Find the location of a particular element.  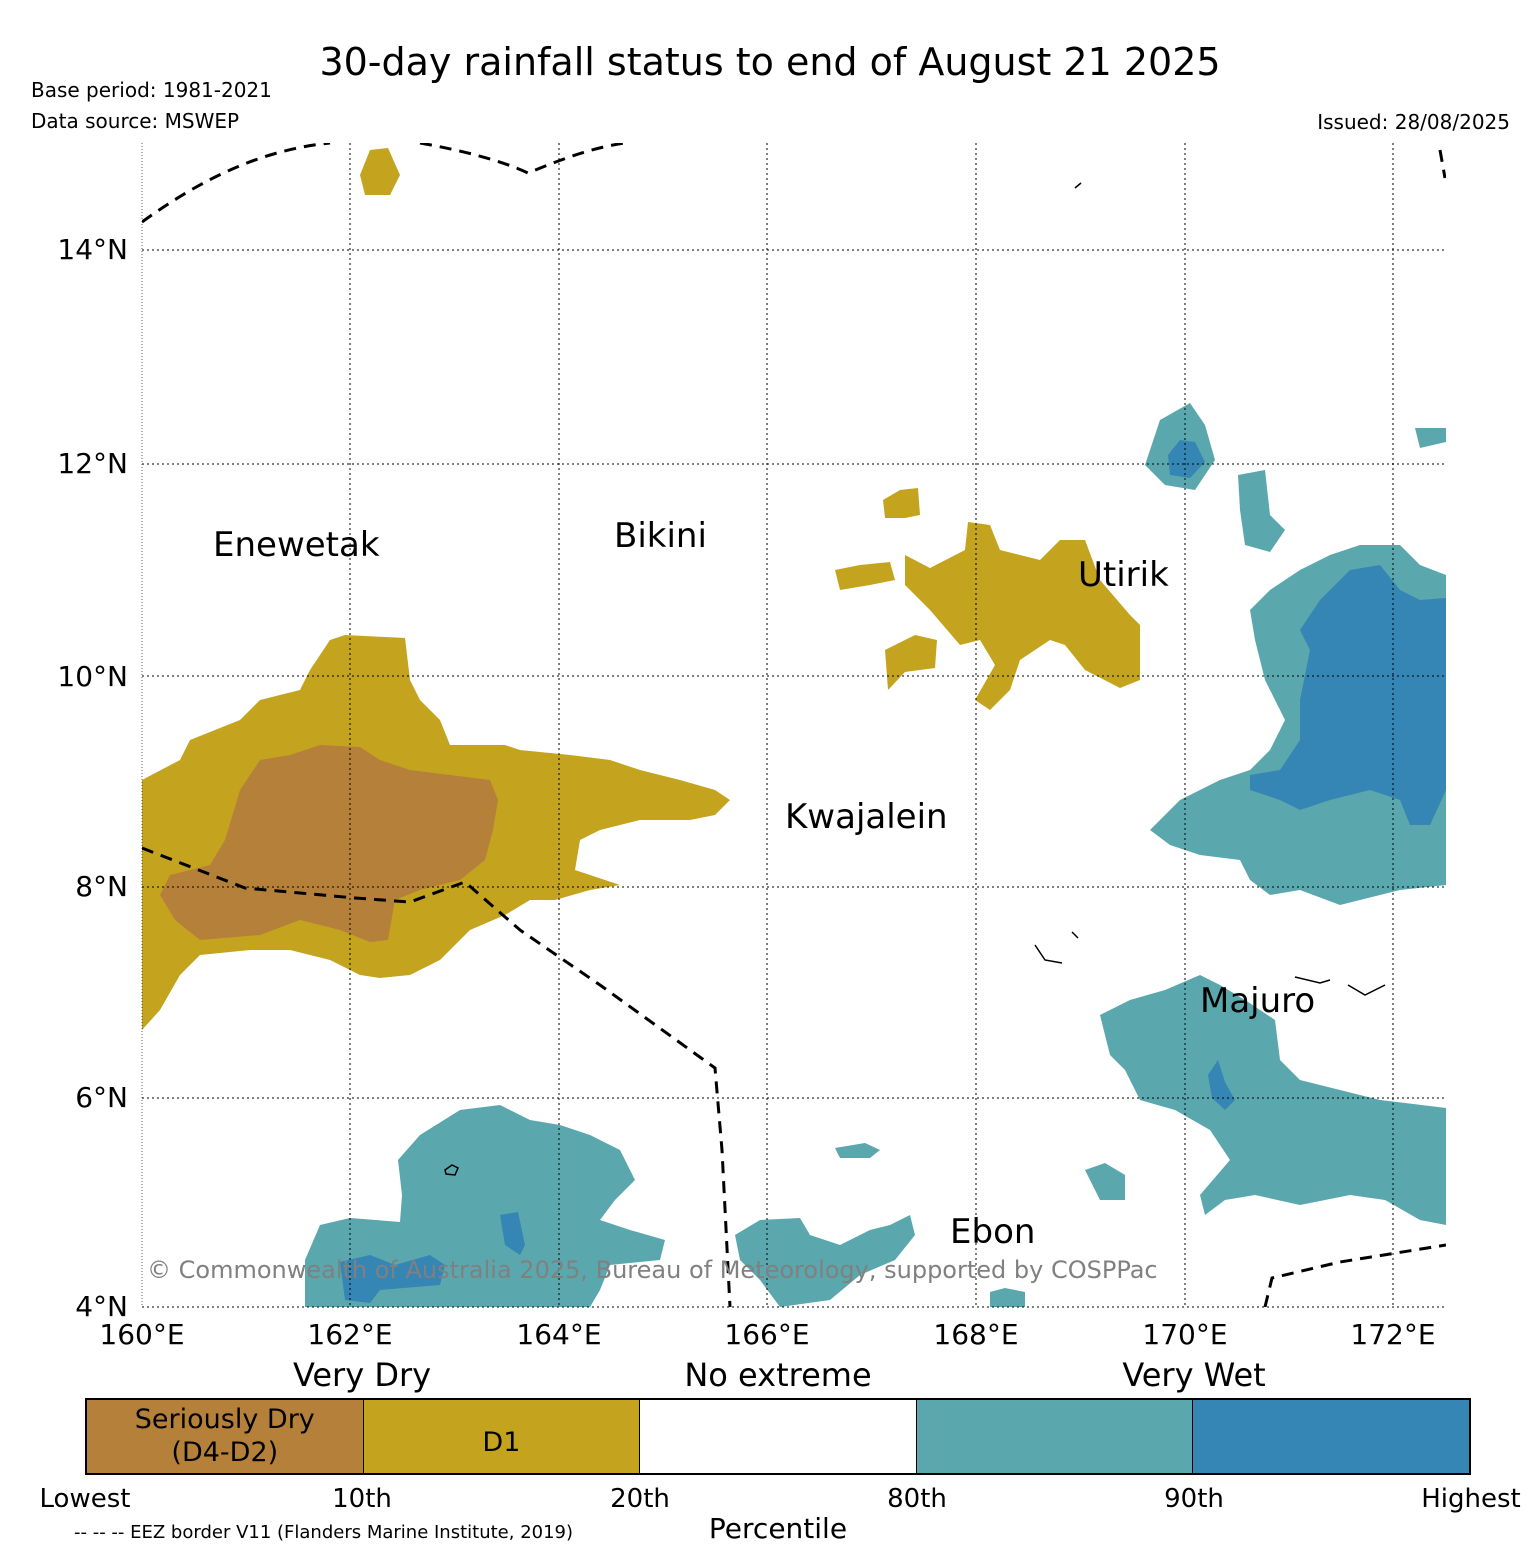

legend-tick-highest: Highest is located at coordinates (1471, 1499).